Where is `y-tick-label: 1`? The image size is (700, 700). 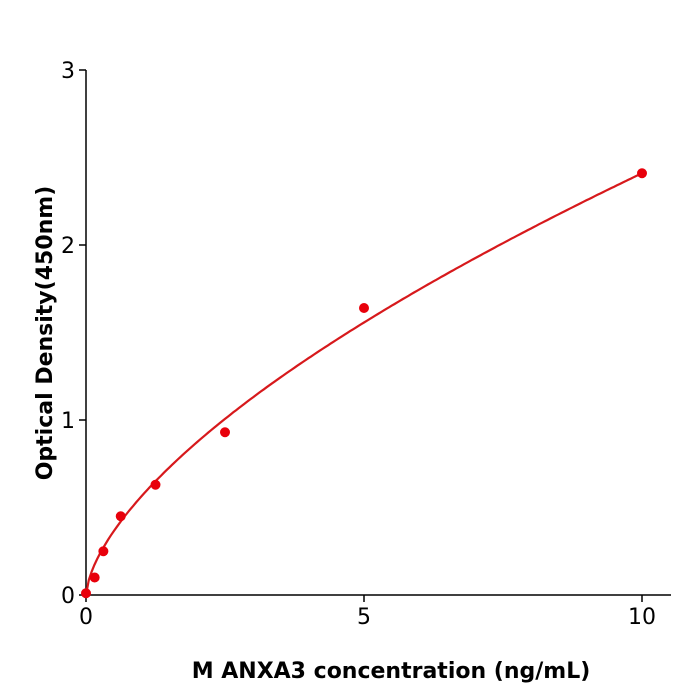 y-tick-label: 1 is located at coordinates (68, 421).